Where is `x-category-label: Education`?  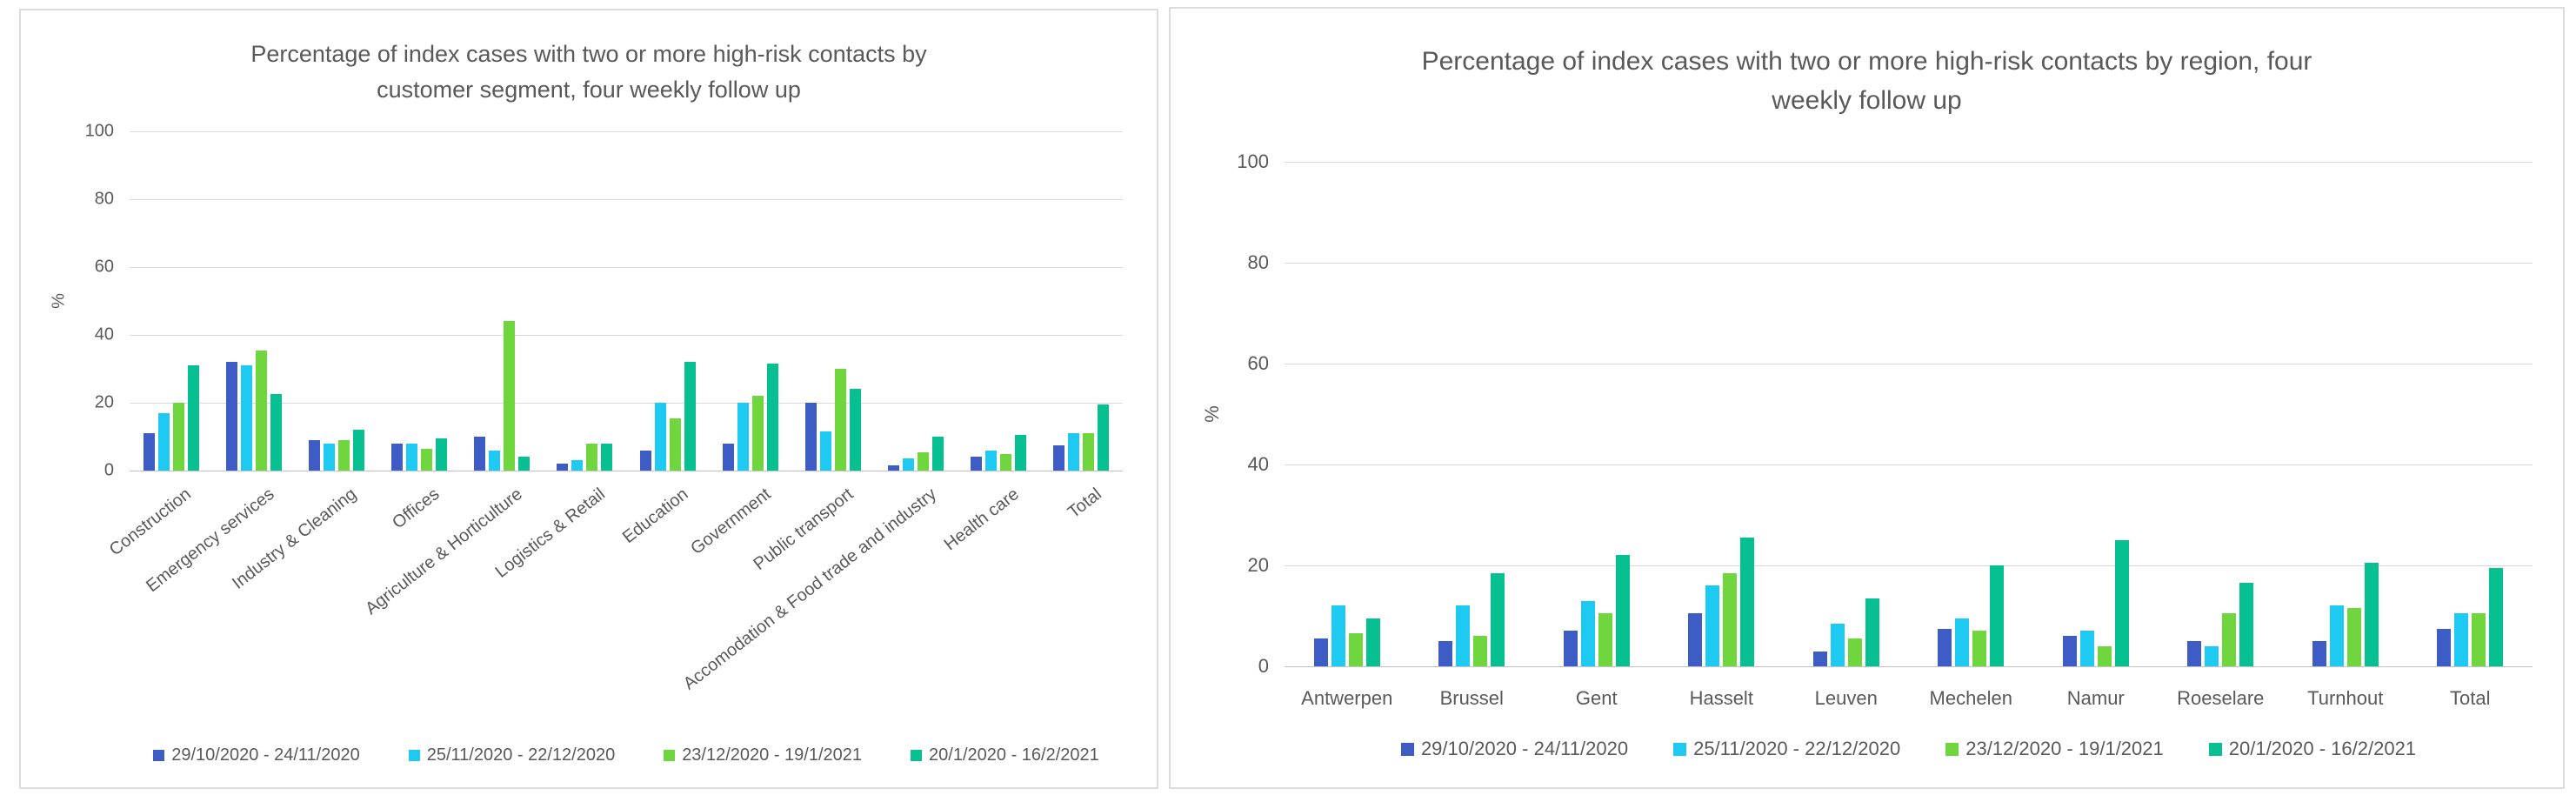
x-category-label: Education is located at coordinates (655, 516).